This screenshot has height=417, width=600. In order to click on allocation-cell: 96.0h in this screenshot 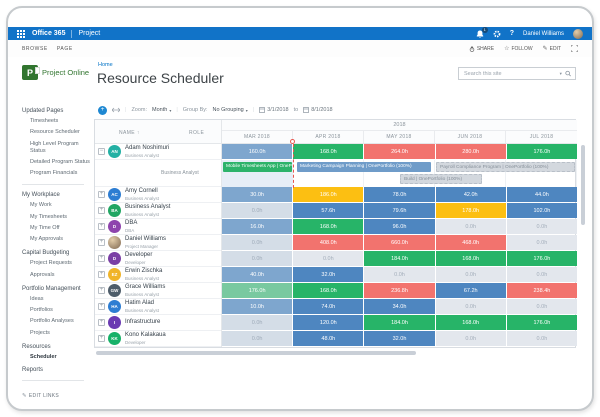, I will do `click(399, 226)`.